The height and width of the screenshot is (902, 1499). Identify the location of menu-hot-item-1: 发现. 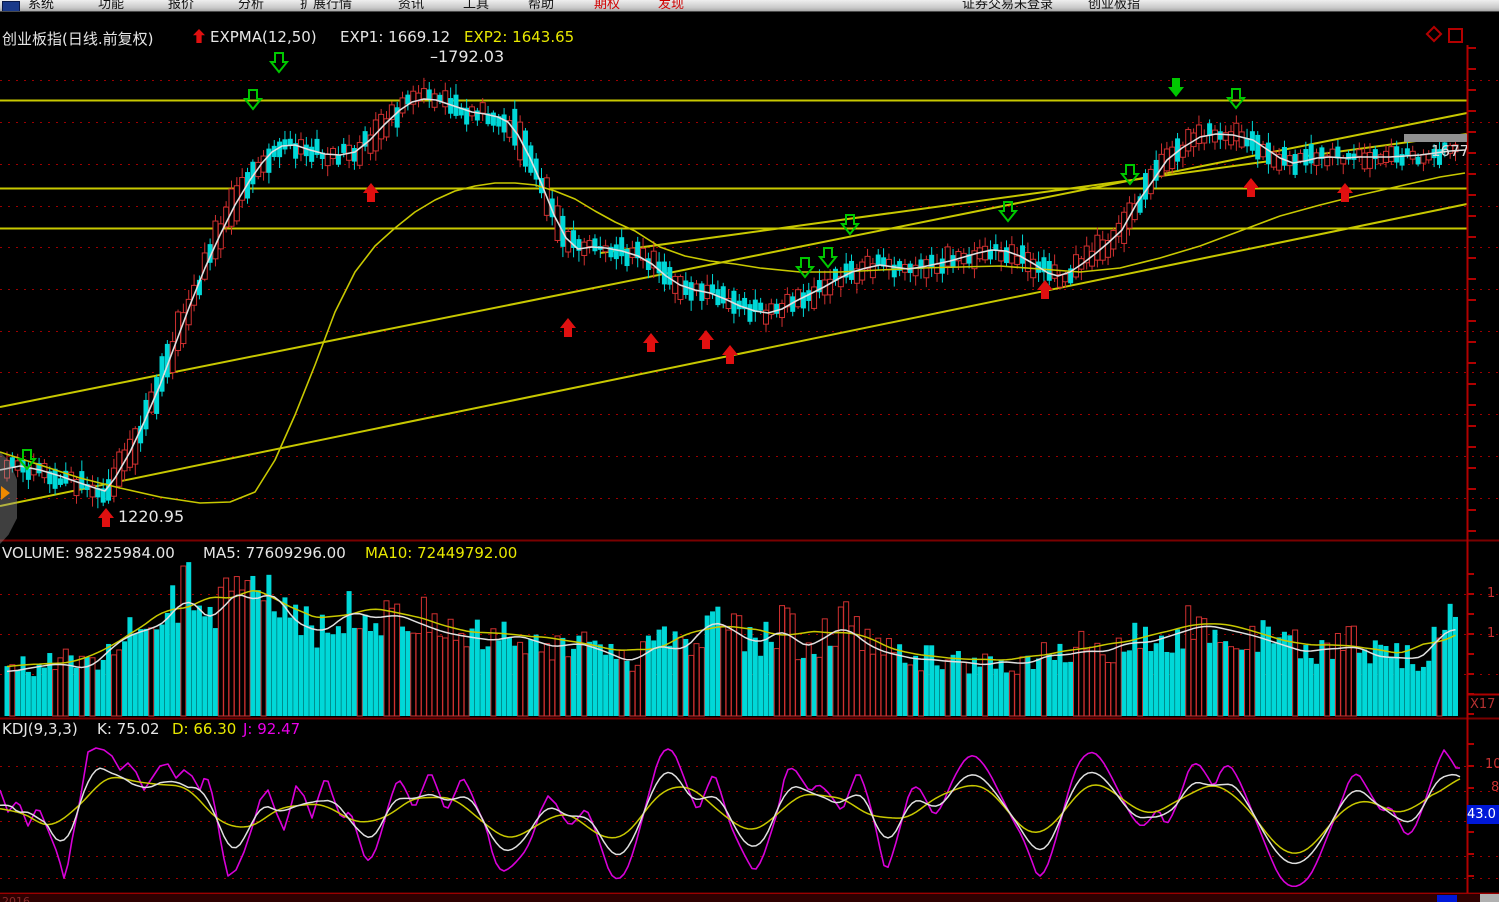
(671, 6).